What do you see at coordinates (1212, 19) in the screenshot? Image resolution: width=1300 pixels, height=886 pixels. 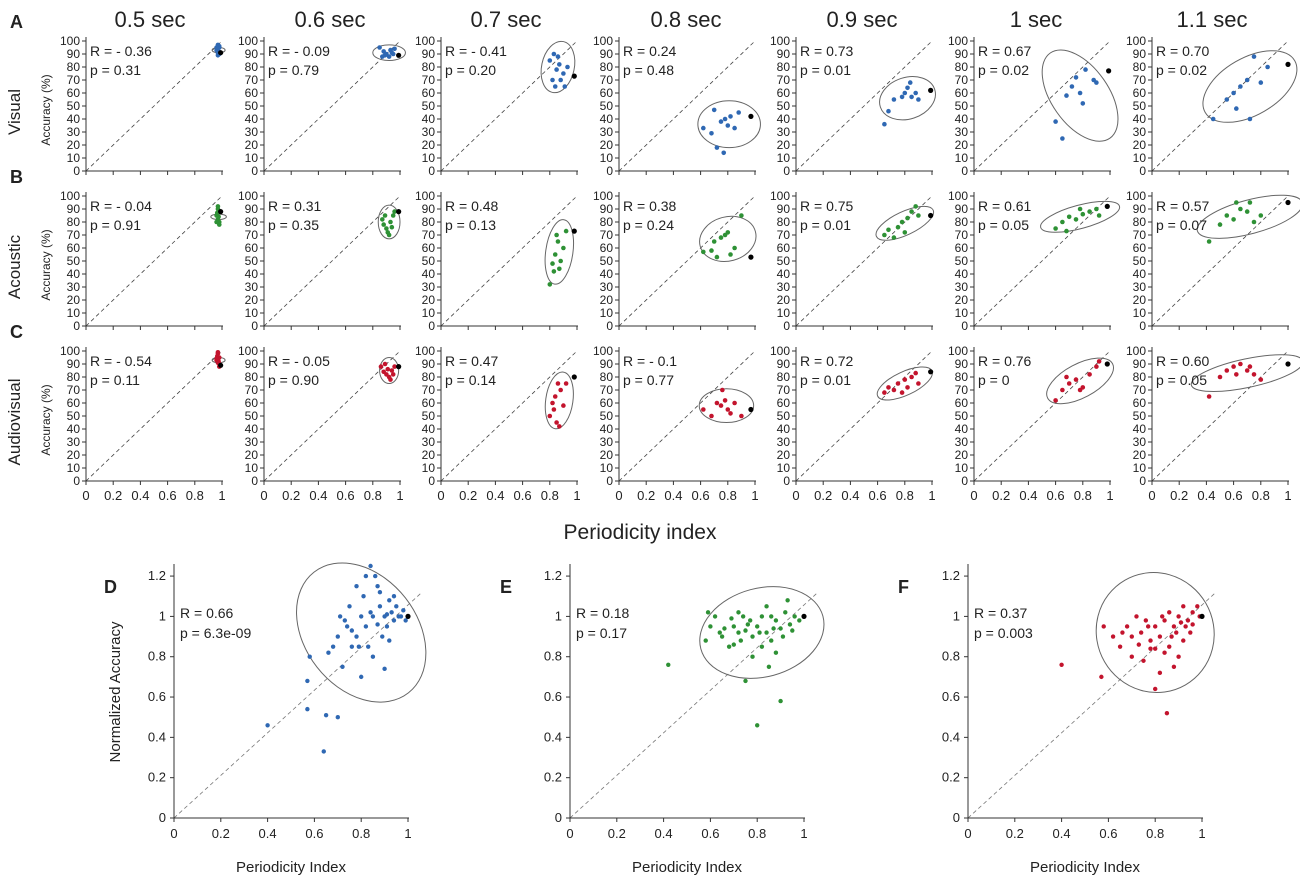 I see `duration-title: 1.1 sec` at bounding box center [1212, 19].